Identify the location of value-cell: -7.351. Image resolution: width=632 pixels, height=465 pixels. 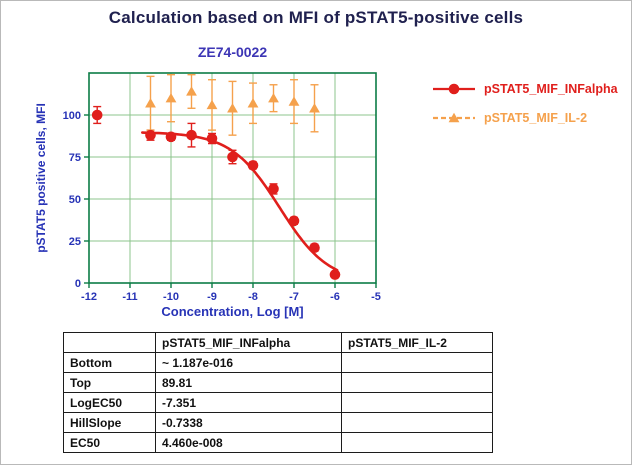
(248, 402).